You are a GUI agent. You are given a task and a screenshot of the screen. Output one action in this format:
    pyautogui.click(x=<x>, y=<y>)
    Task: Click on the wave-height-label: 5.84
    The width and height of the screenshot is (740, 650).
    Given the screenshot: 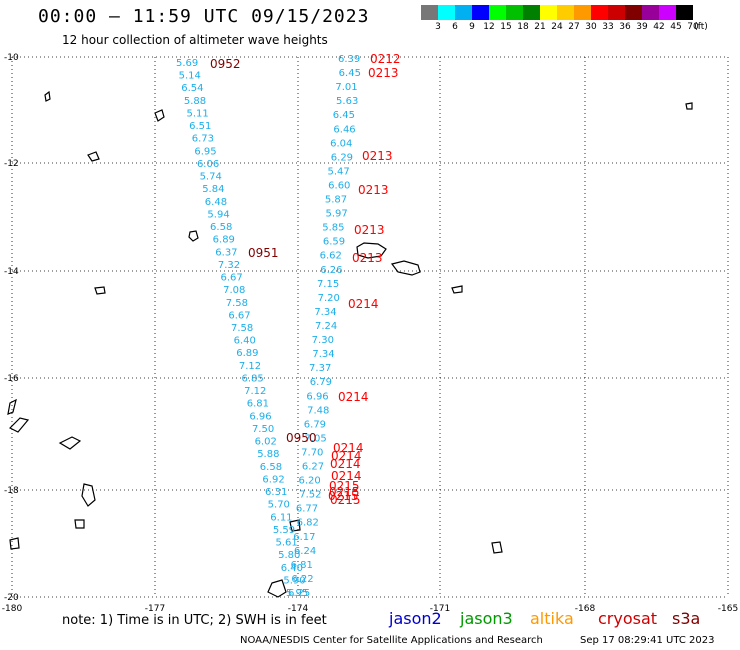 What is the action you would take?
    pyautogui.click(x=213, y=189)
    